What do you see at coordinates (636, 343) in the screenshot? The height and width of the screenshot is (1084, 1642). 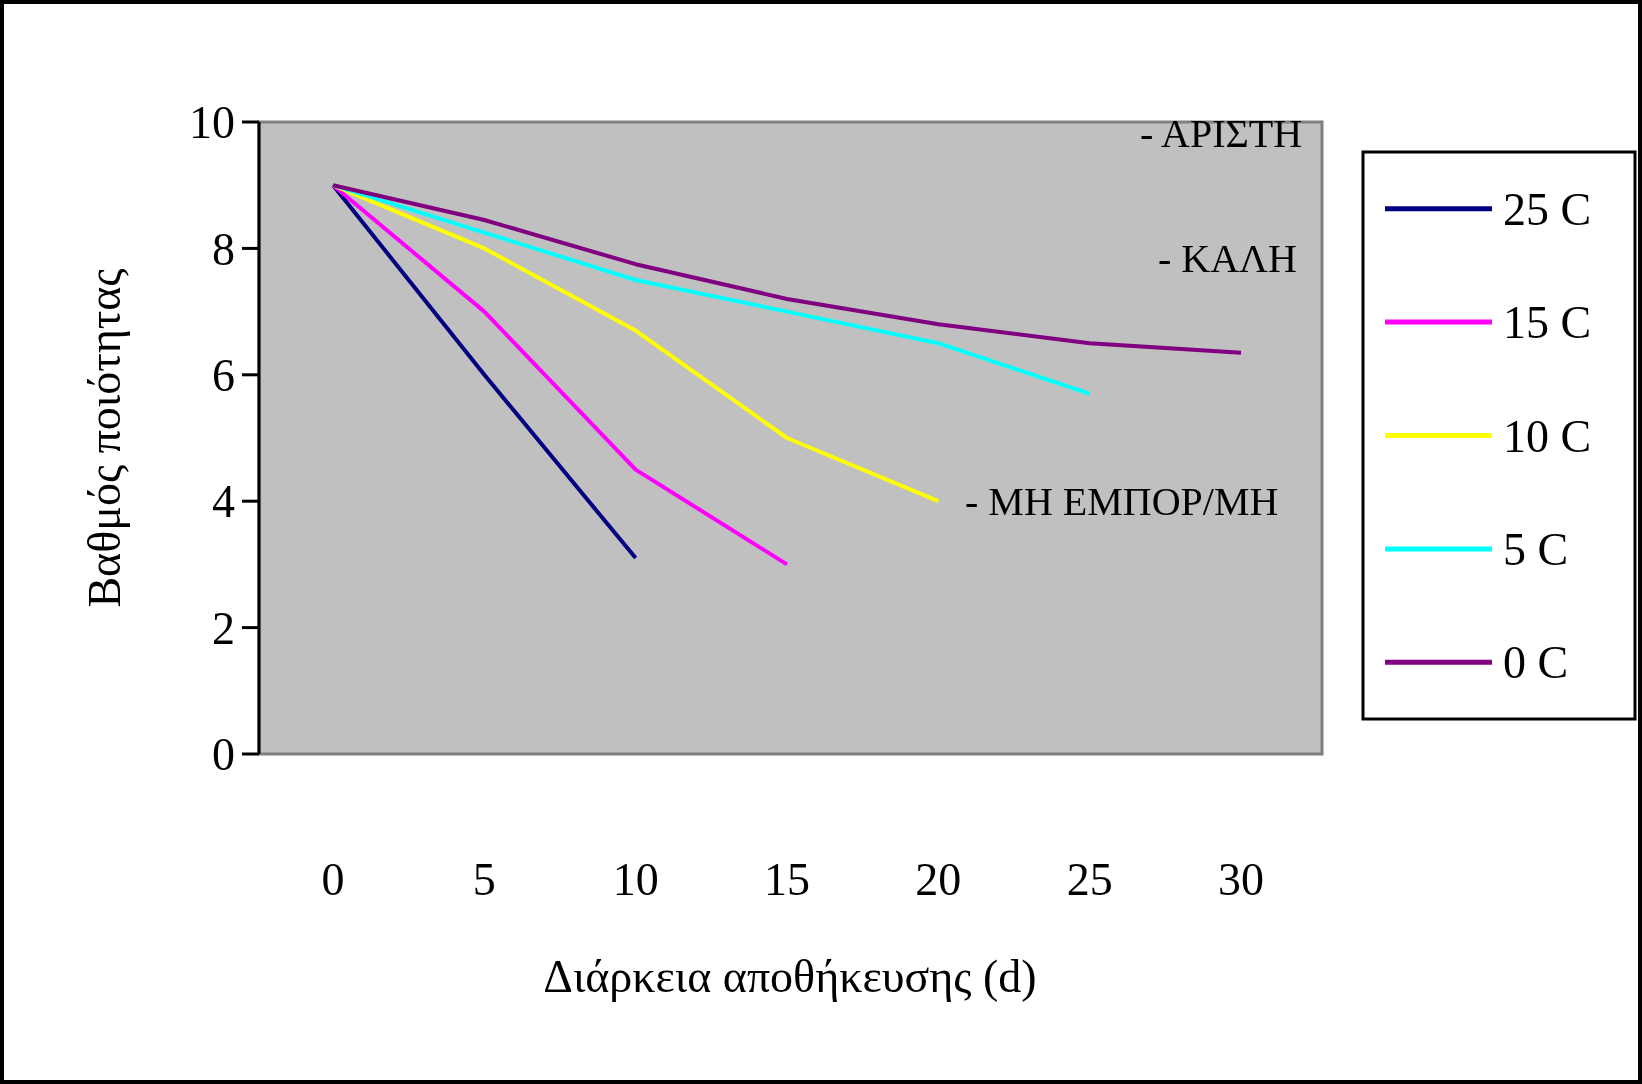 I see `line-series` at bounding box center [636, 343].